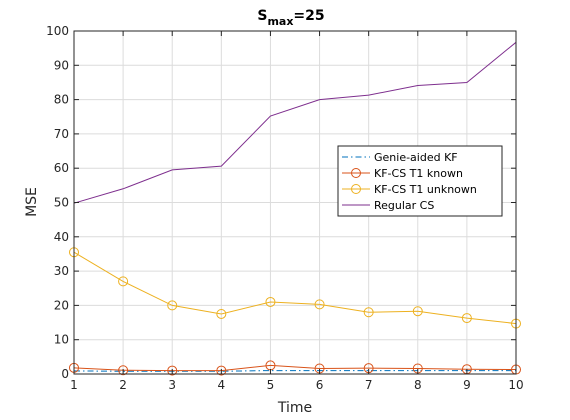  I want to click on y-tick-label: 30, so click(61, 271).